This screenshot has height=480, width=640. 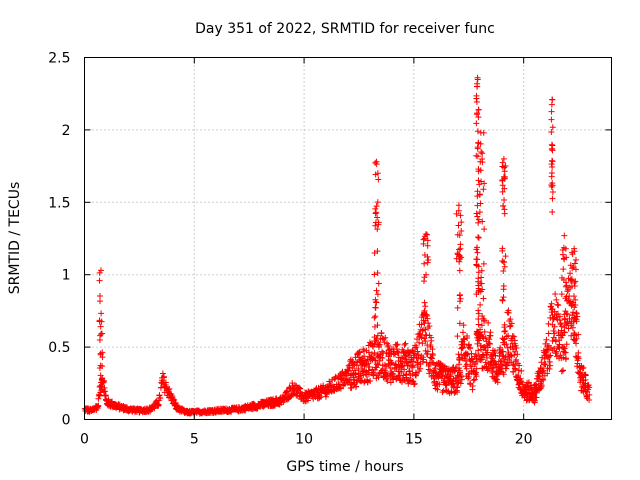 What do you see at coordinates (66, 131) in the screenshot?
I see `y-tick-label: 2` at bounding box center [66, 131].